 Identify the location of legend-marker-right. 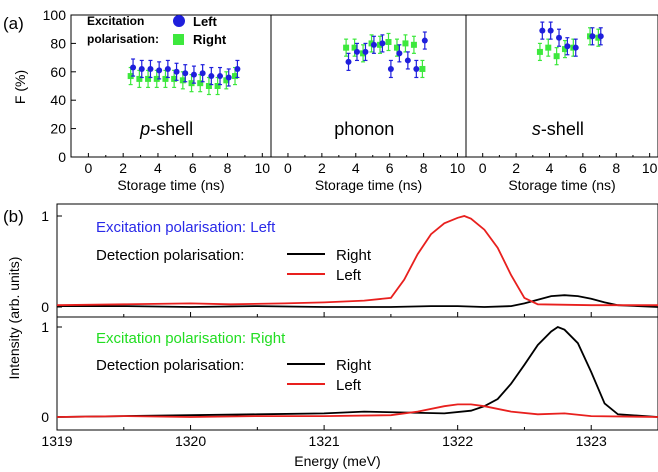
(178, 39).